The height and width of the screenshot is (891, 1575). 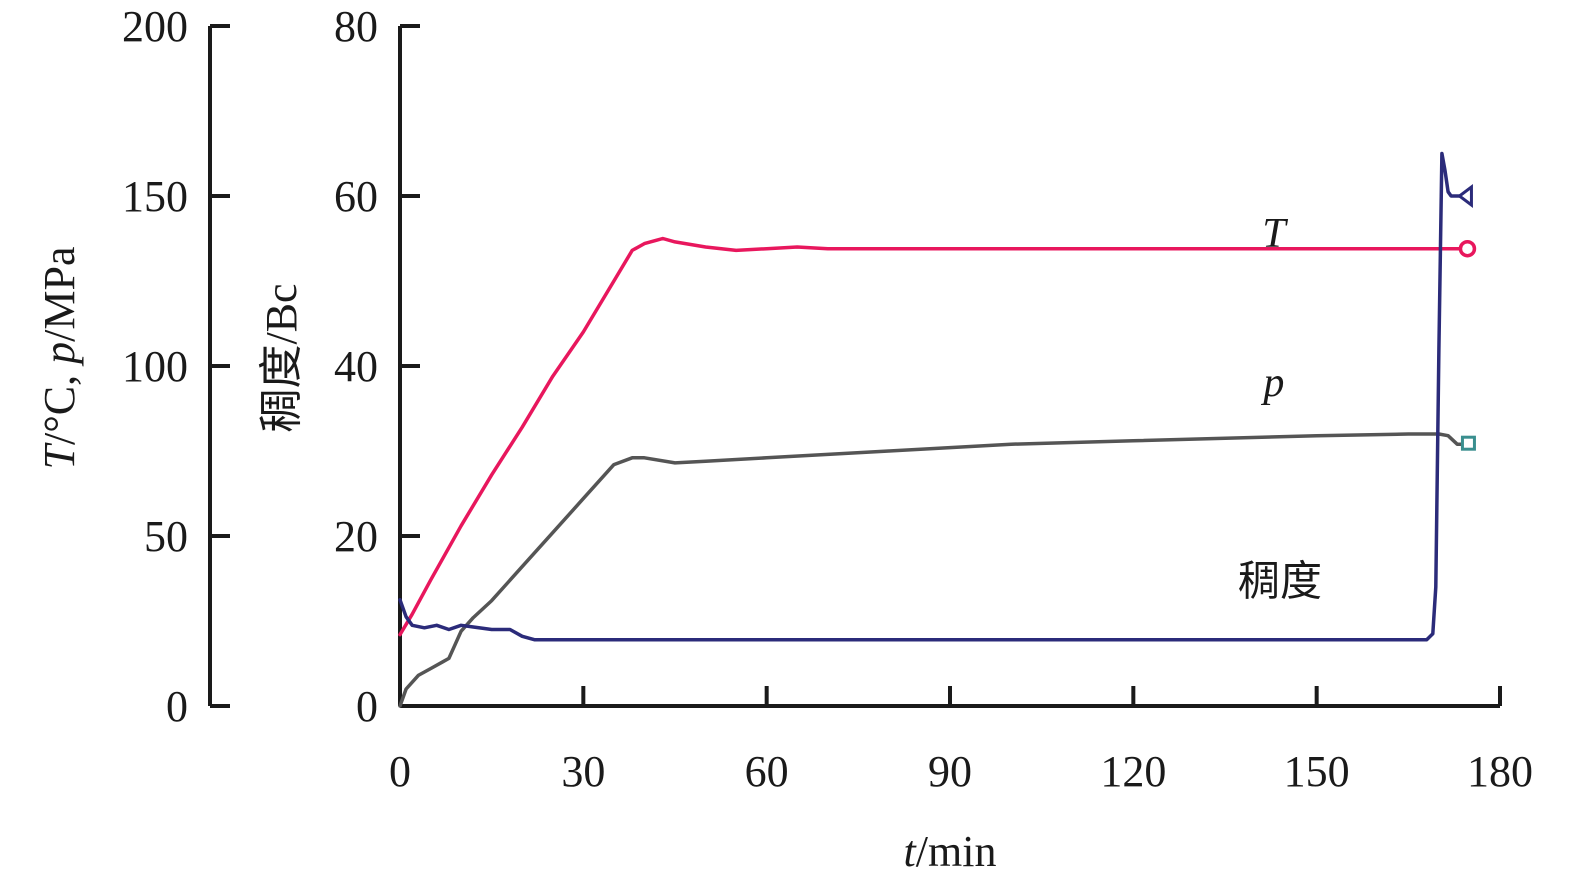 I want to click on mid-y-axis-title: 稠度/Bc, so click(x=281, y=357).